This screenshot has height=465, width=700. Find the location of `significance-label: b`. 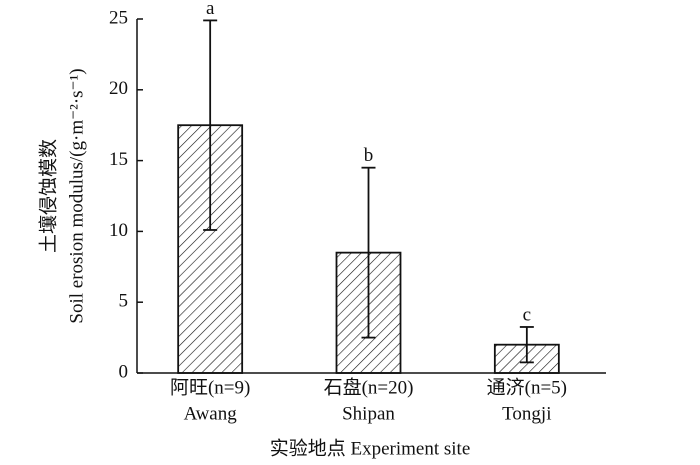

significance-label: b is located at coordinates (369, 155).